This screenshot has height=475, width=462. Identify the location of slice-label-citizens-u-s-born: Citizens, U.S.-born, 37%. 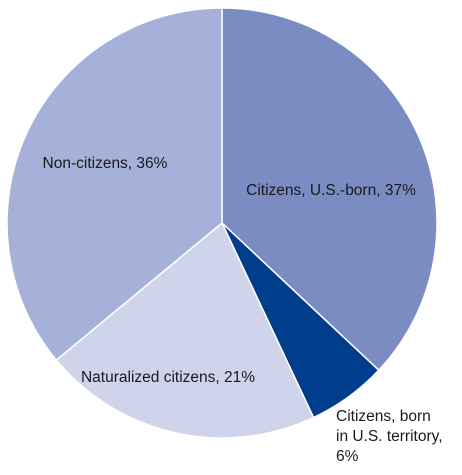
(331, 190).